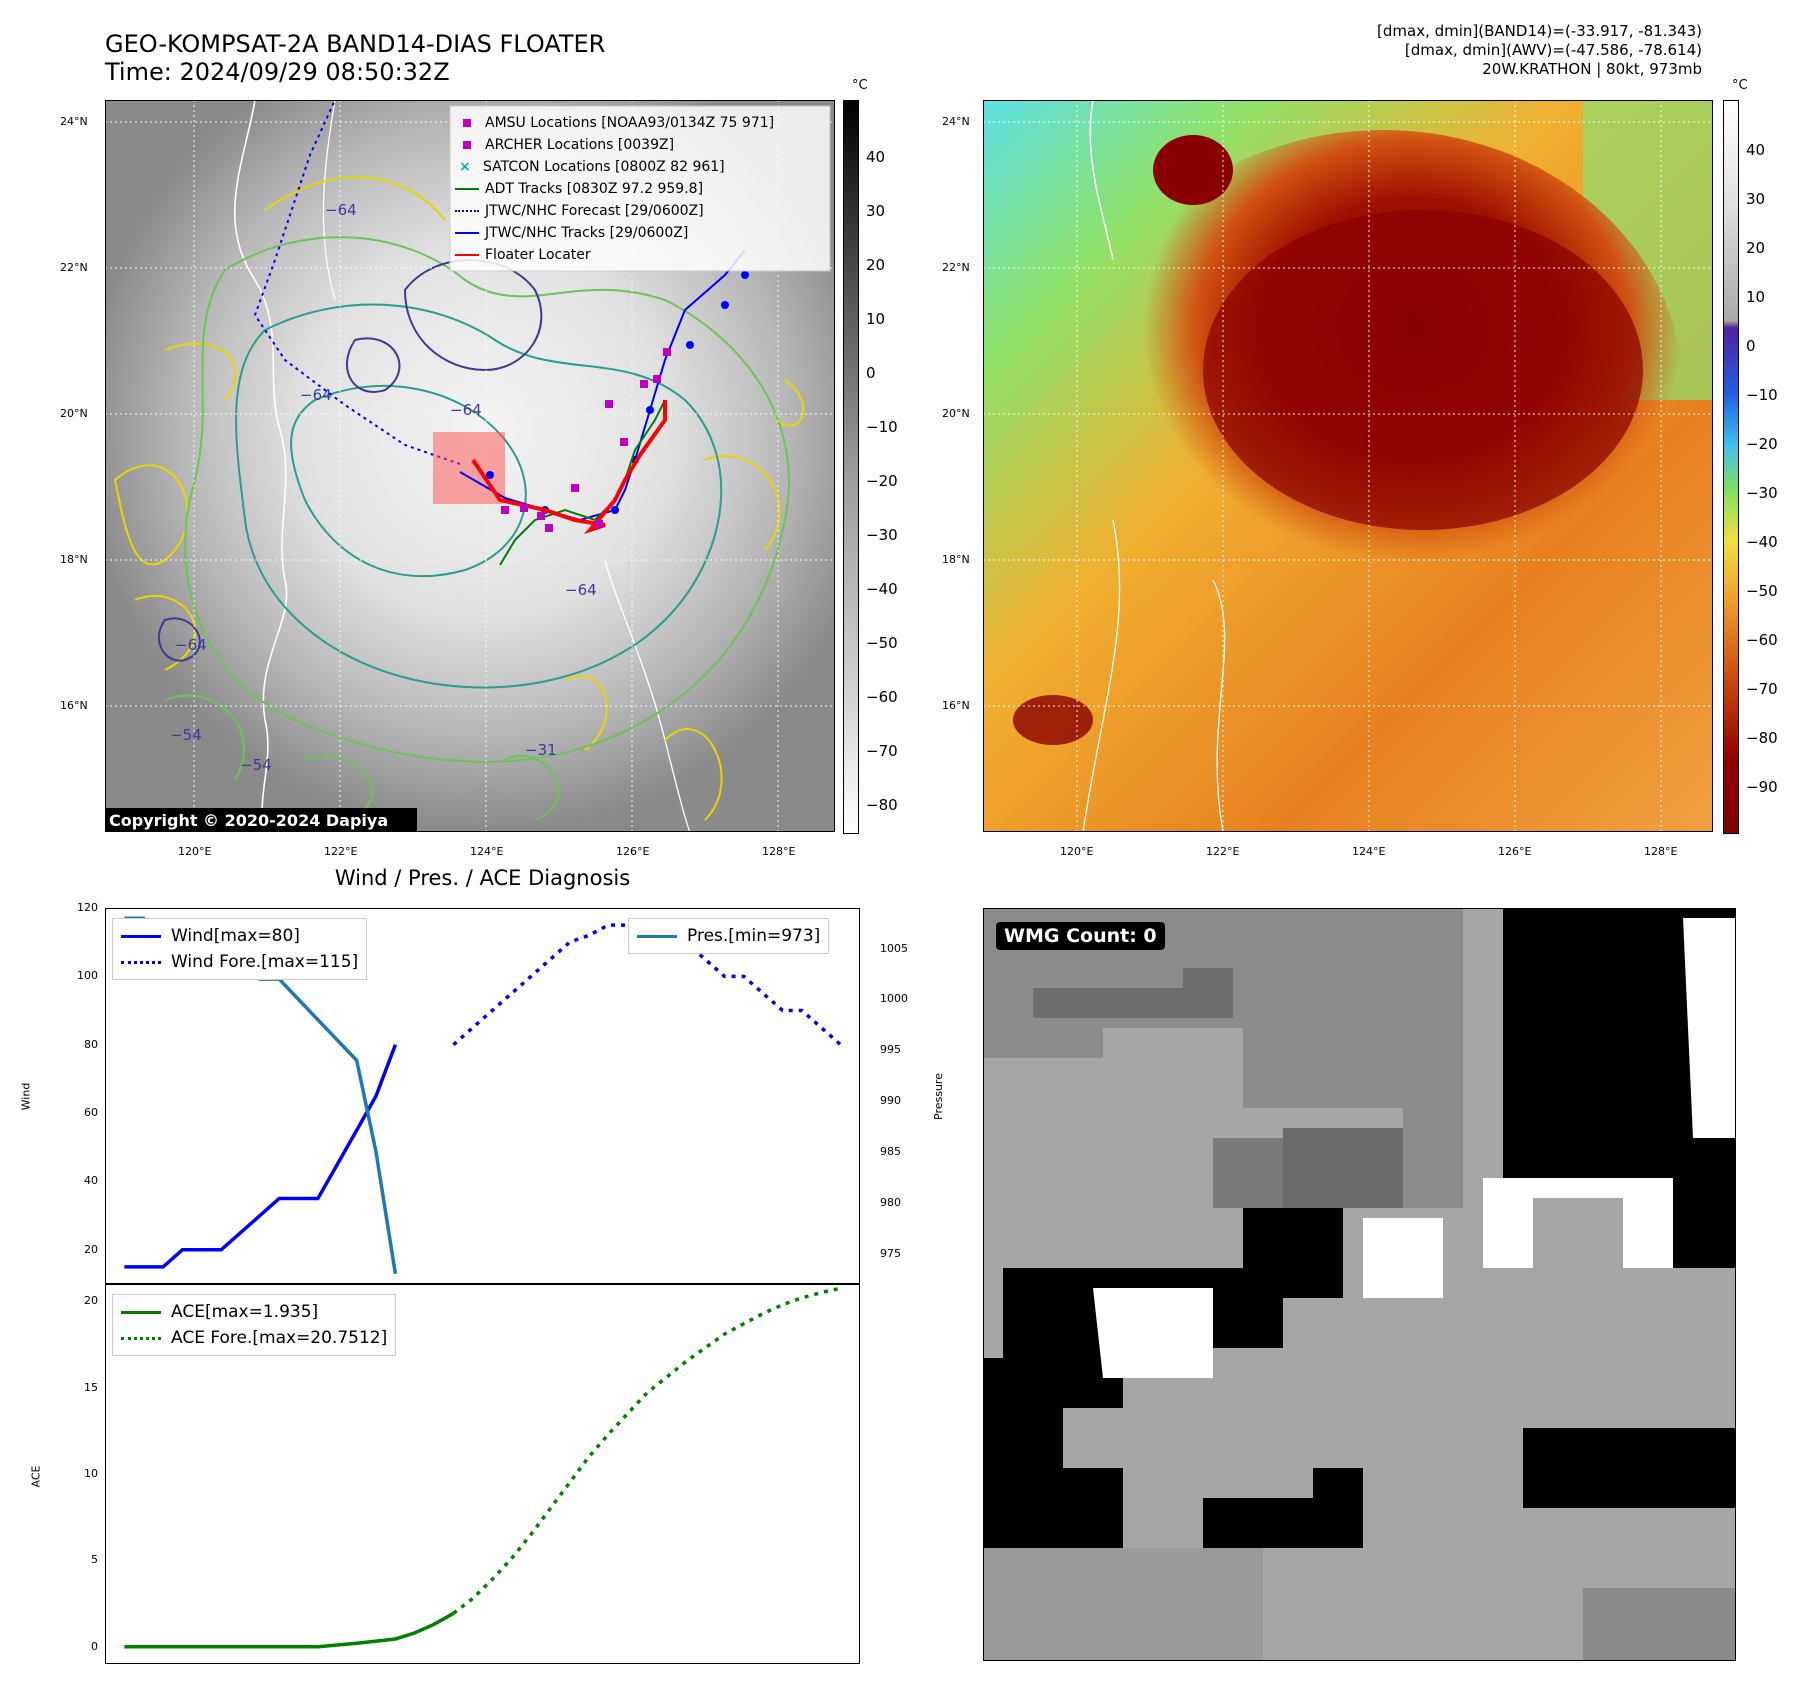  I want to click on wind-legend: Wind[max=80] Wind Fore.[max=115], so click(240, 949).